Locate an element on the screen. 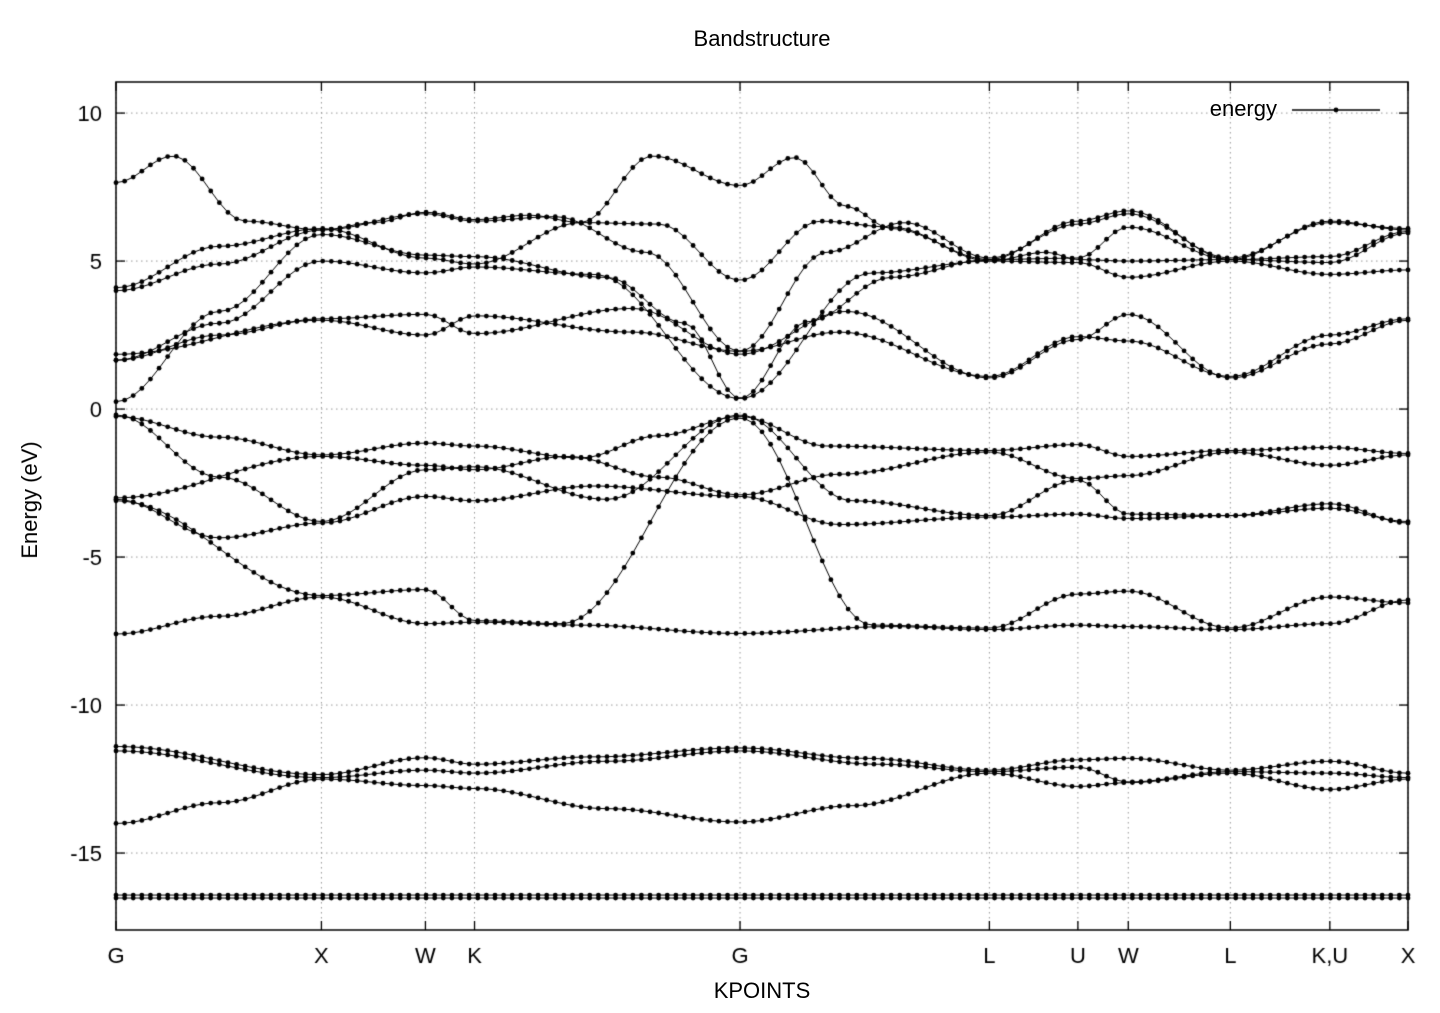  chart-title: Bandstructure is located at coordinates (762, 38).